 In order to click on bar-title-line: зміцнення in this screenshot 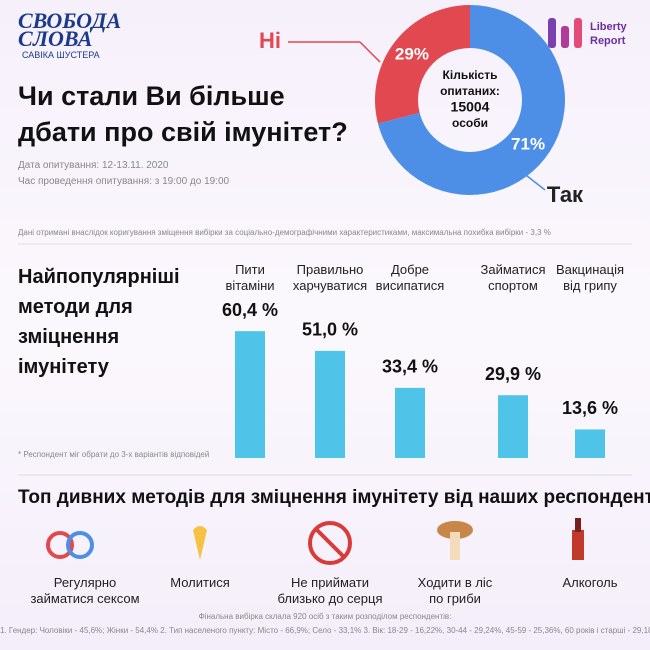, I will do `click(69, 337)`.